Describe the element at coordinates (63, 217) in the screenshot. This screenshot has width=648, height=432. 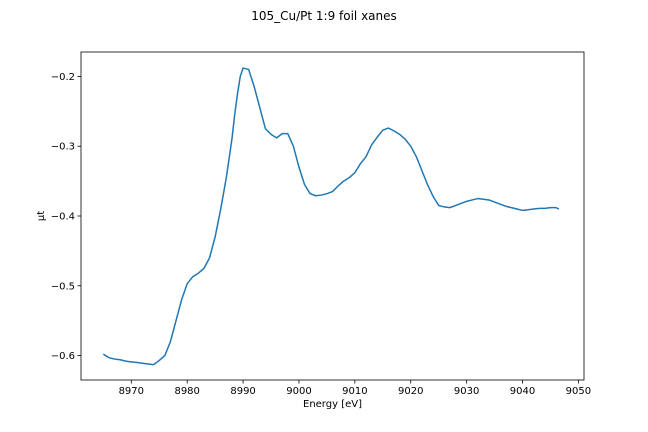
I see `y-tick-label: −0.4` at that location.